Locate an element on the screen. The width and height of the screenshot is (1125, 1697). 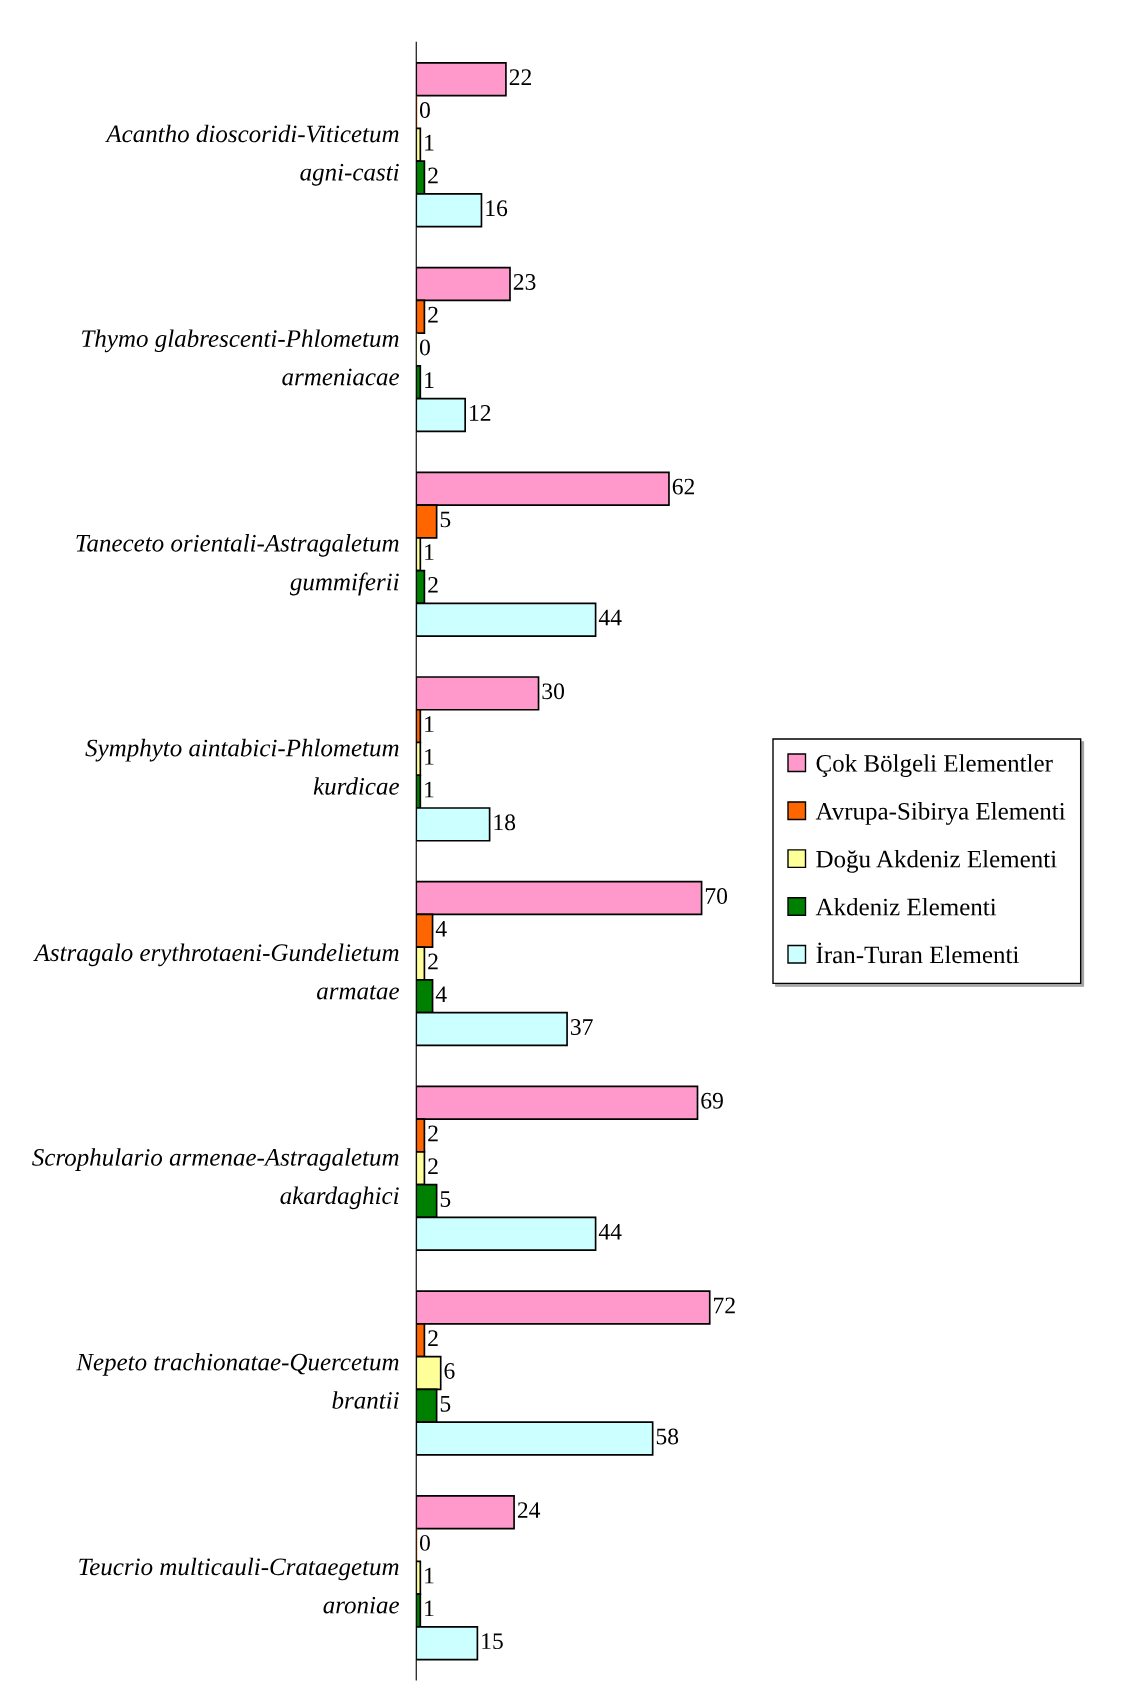
legend-label: İran-Turan Elementi is located at coordinates (917, 953).